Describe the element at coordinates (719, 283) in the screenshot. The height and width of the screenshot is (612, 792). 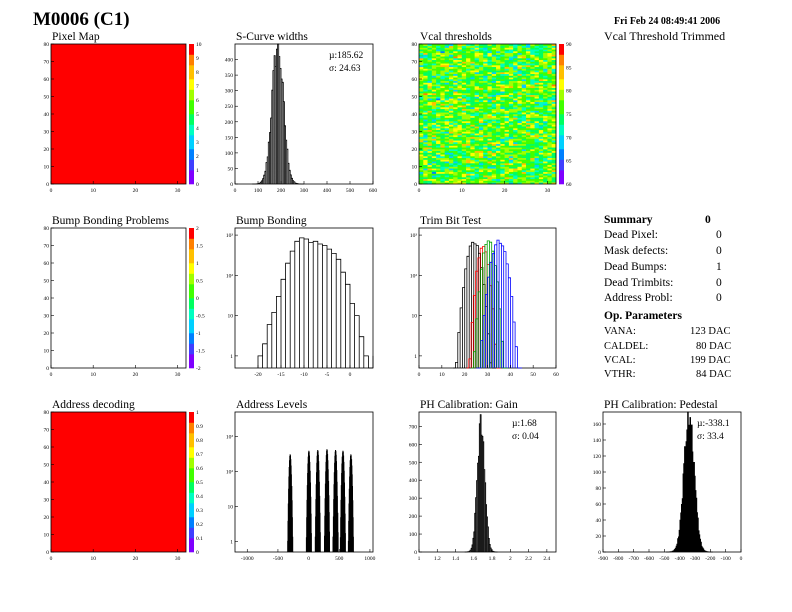
I see `summary-value-dead-trimbits: 0` at that location.